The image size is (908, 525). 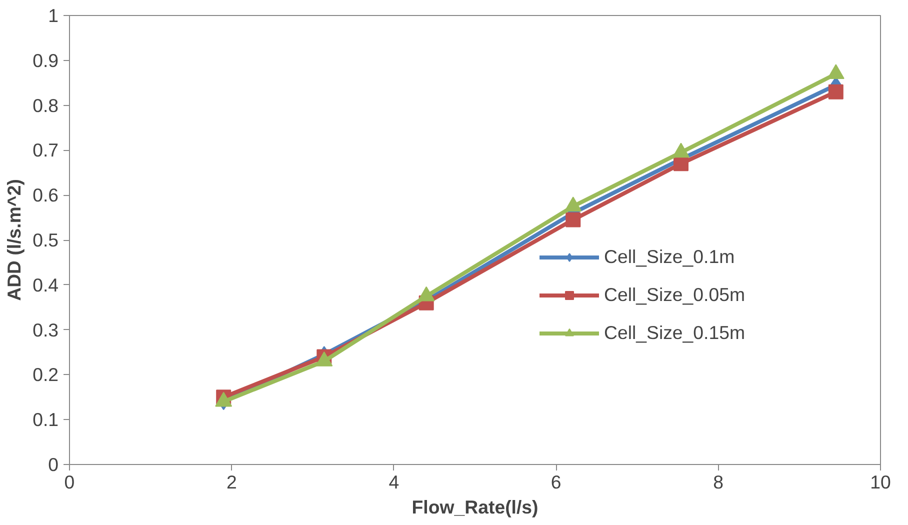 What do you see at coordinates (880, 482) in the screenshot?
I see `x-tick-label: 10` at bounding box center [880, 482].